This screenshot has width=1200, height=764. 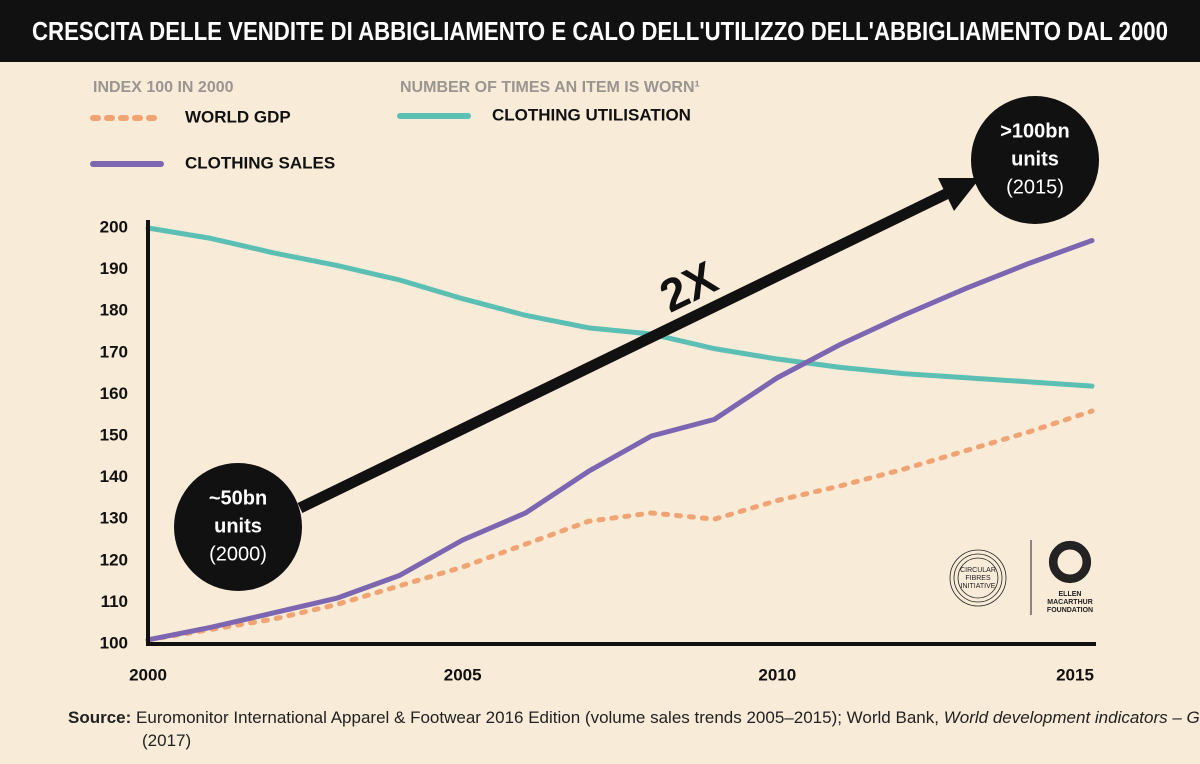 I want to click on source-label: Source:, so click(x=100, y=717).